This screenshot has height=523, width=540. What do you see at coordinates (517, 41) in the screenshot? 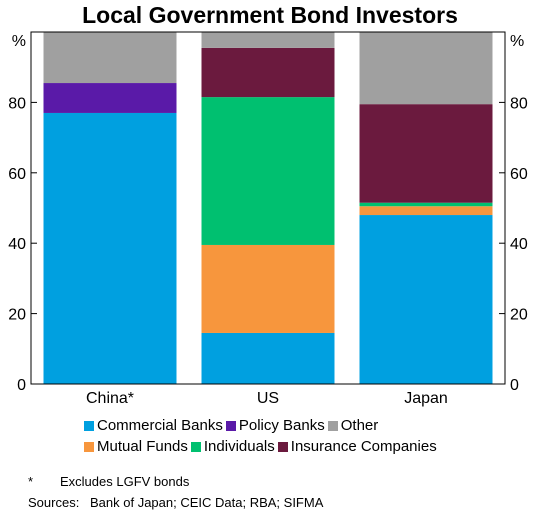
I see `y-axis-unit-right: %` at bounding box center [517, 41].